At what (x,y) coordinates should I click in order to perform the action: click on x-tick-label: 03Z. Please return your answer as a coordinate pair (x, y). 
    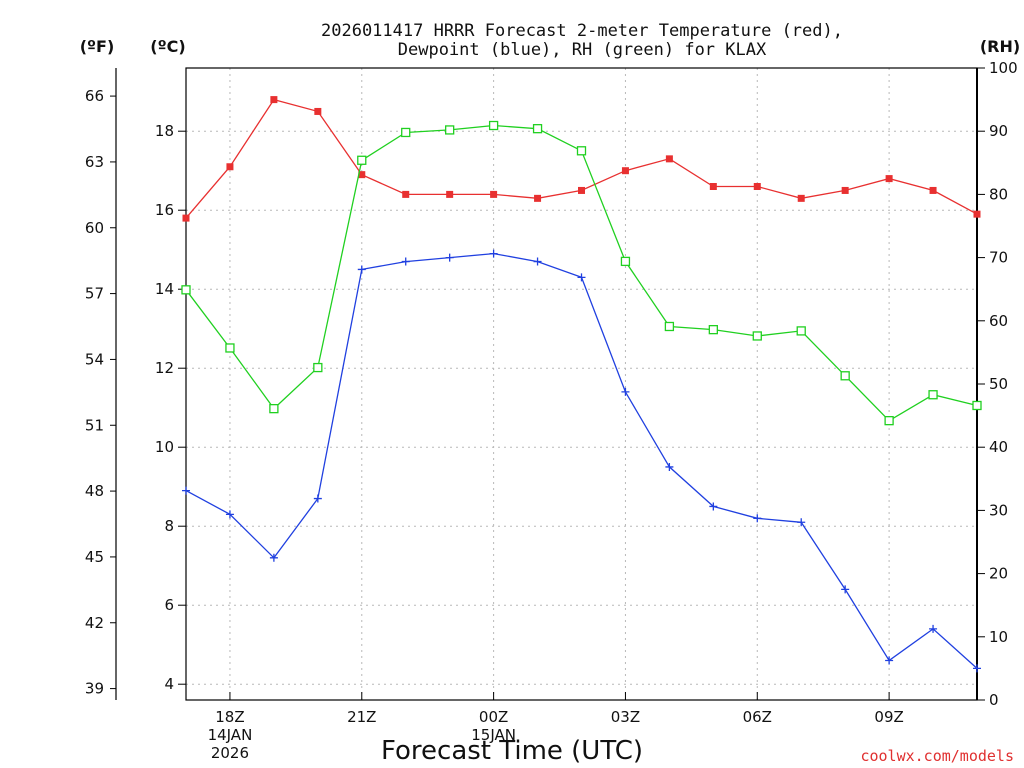
    Looking at the image, I should click on (625, 717).